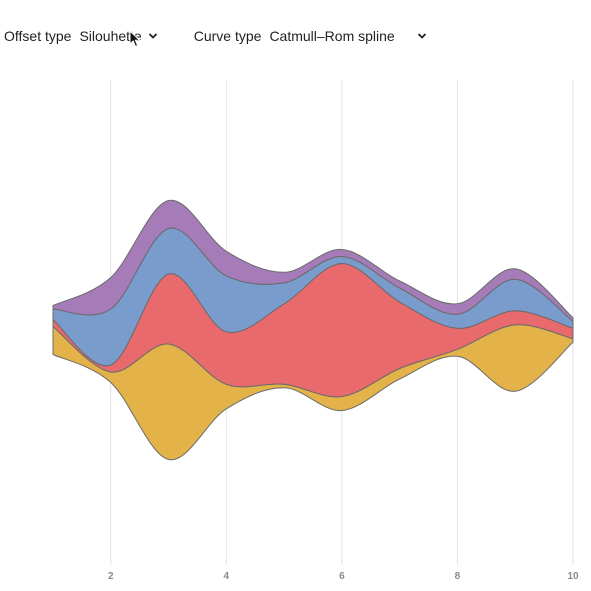  What do you see at coordinates (573, 576) in the screenshot?
I see `x-tick-label: 10` at bounding box center [573, 576].